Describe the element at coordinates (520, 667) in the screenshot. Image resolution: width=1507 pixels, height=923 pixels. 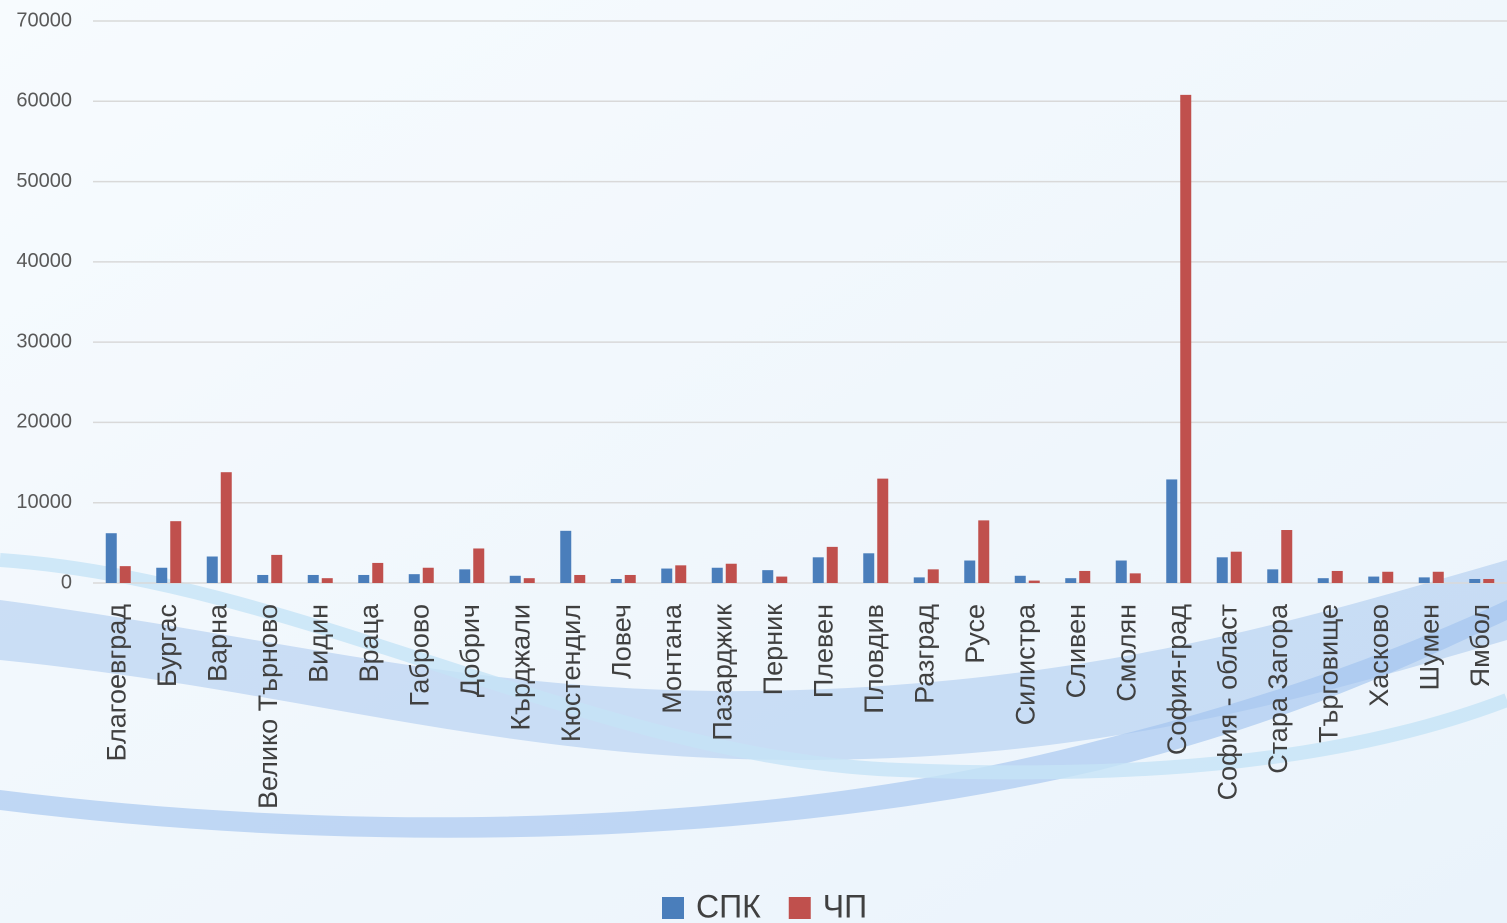
I see `x-tick-label: Кърджали` at that location.